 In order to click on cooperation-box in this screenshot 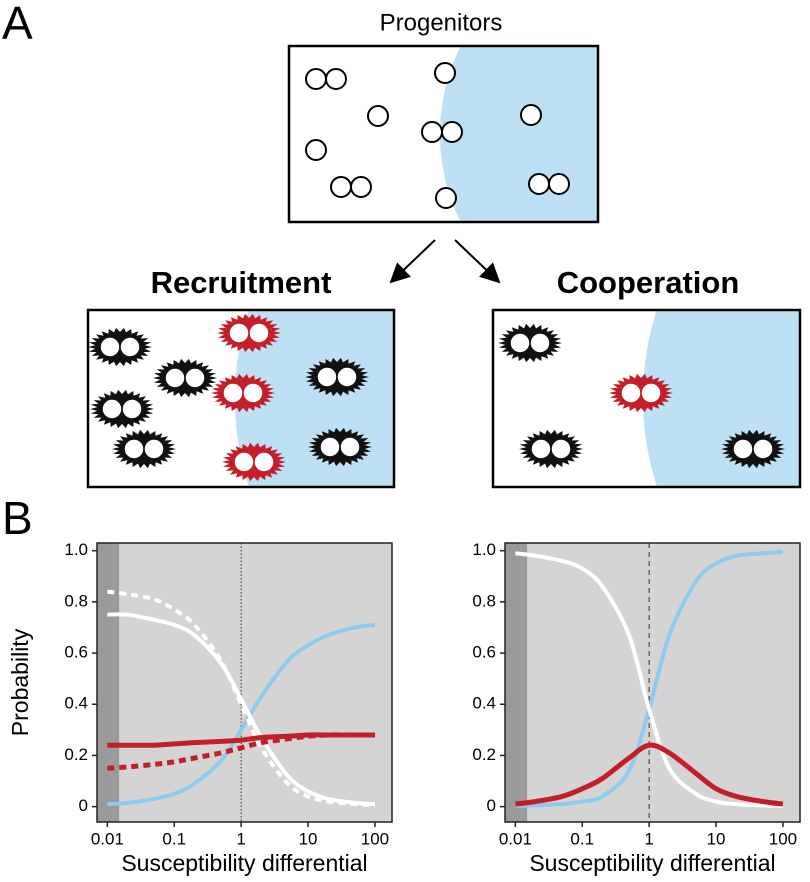, I will do `click(646, 398)`.